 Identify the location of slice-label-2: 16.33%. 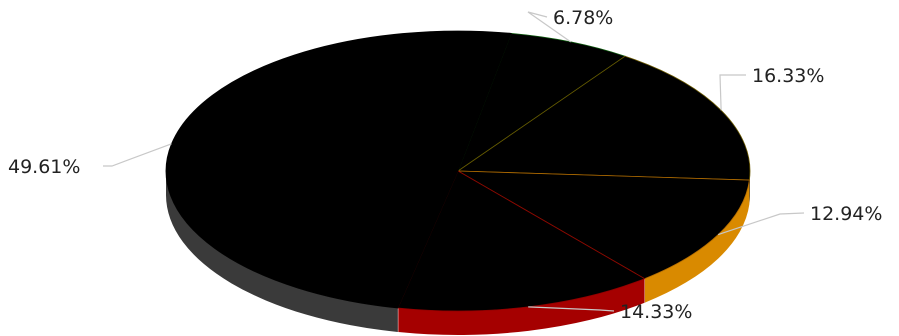
(788, 76).